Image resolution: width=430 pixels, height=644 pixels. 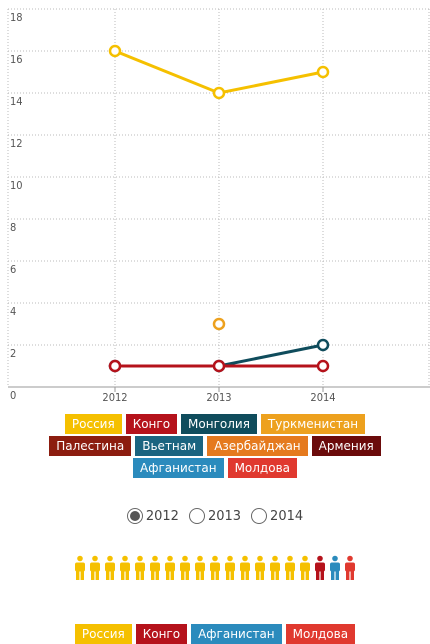 I want to click on year-radio: 2013, so click(x=215, y=516).